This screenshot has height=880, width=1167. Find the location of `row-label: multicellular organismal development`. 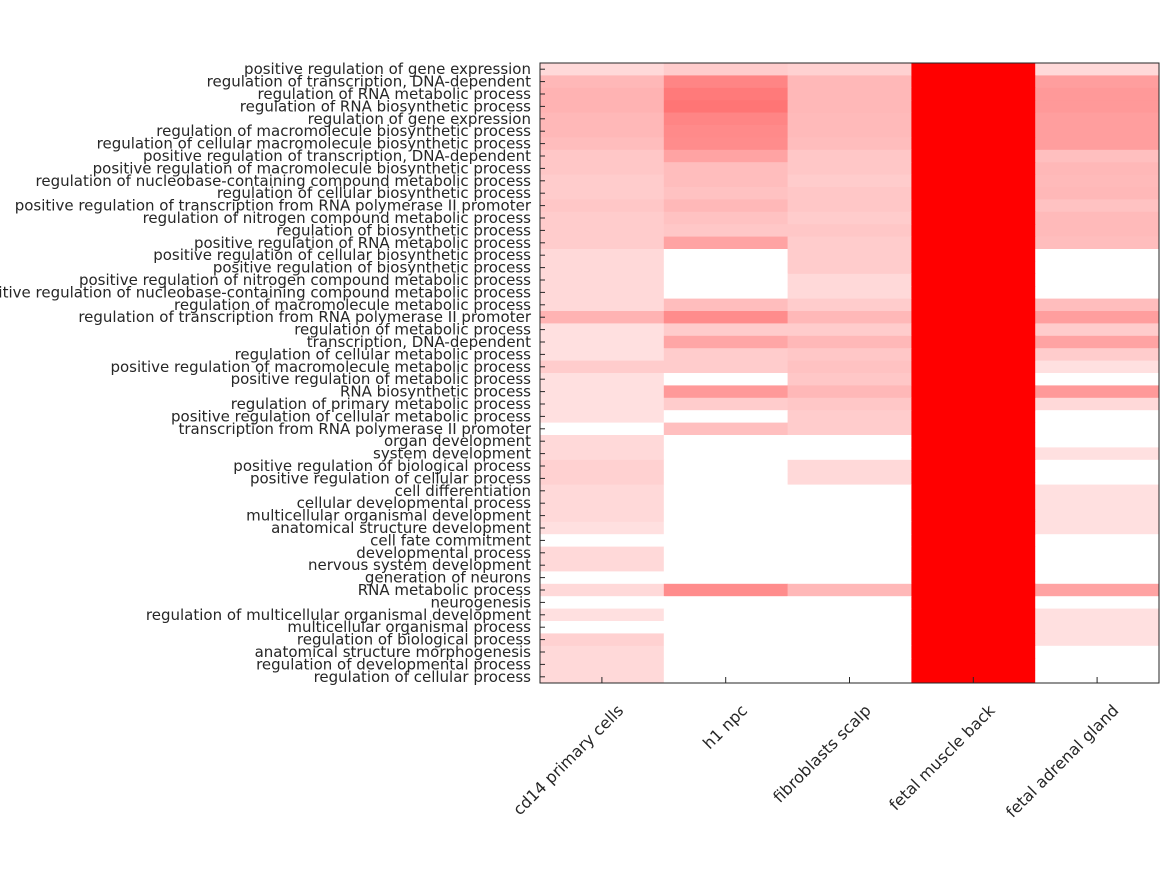

row-label: multicellular organismal development is located at coordinates (388, 516).